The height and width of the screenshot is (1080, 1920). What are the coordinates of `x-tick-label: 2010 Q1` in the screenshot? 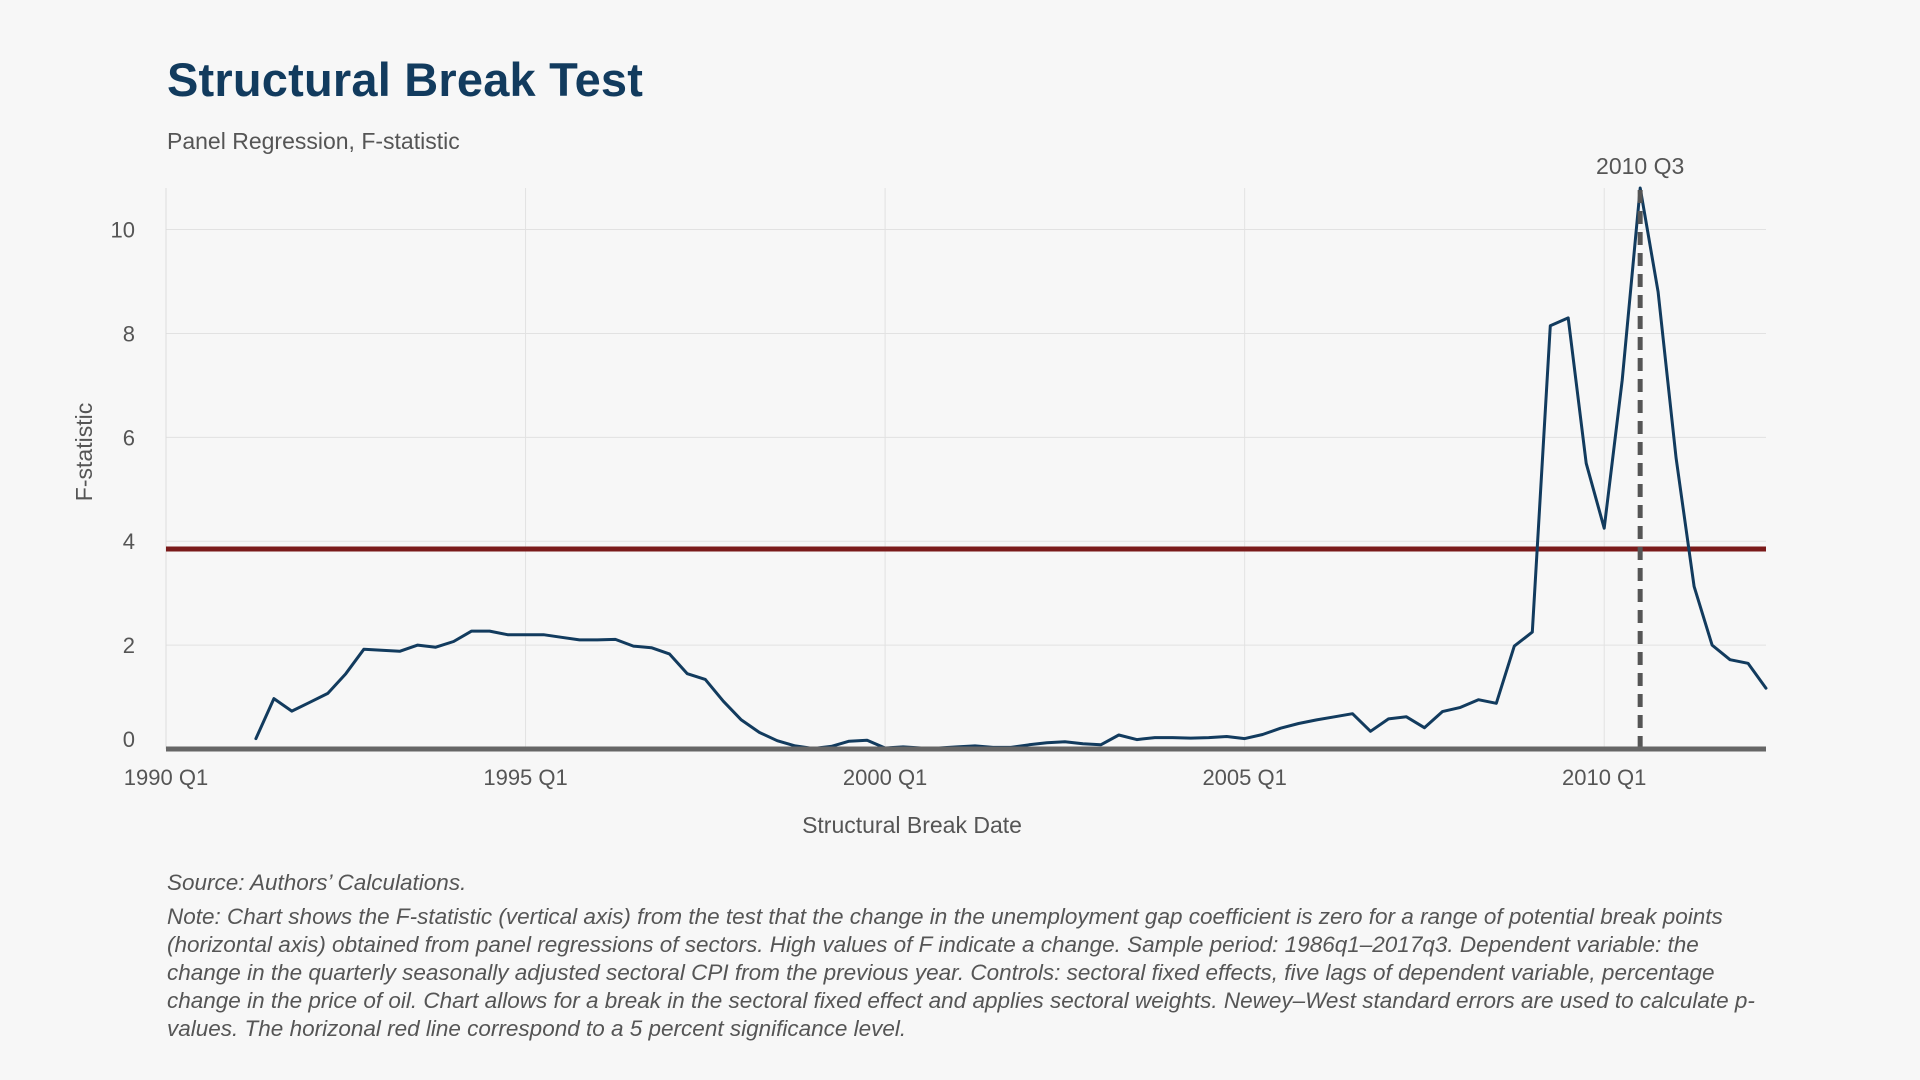 It's located at (1604, 777).